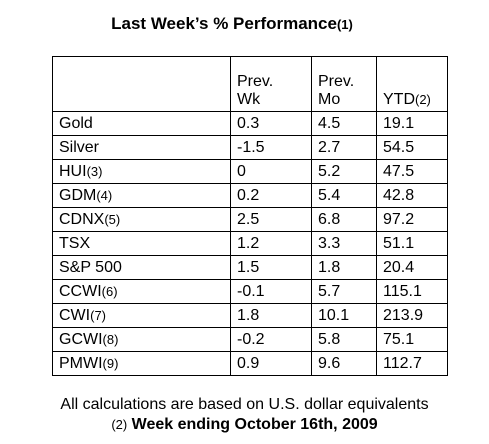  I want to click on title-text: Last Week’s % Performance, so click(224, 23).